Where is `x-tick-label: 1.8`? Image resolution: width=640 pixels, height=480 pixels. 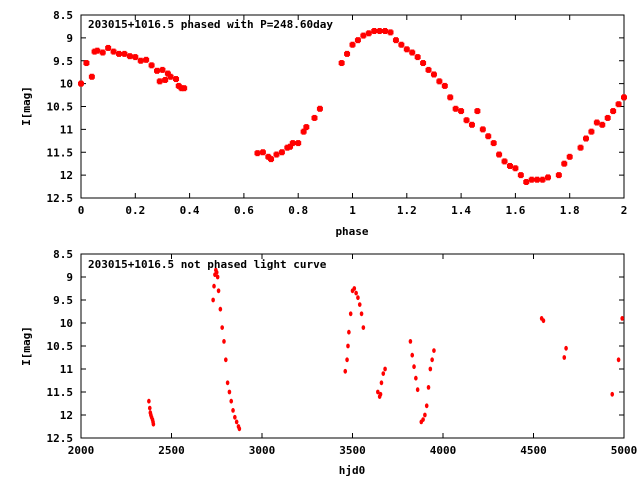 x-tick-label: 1.8 is located at coordinates (570, 210).